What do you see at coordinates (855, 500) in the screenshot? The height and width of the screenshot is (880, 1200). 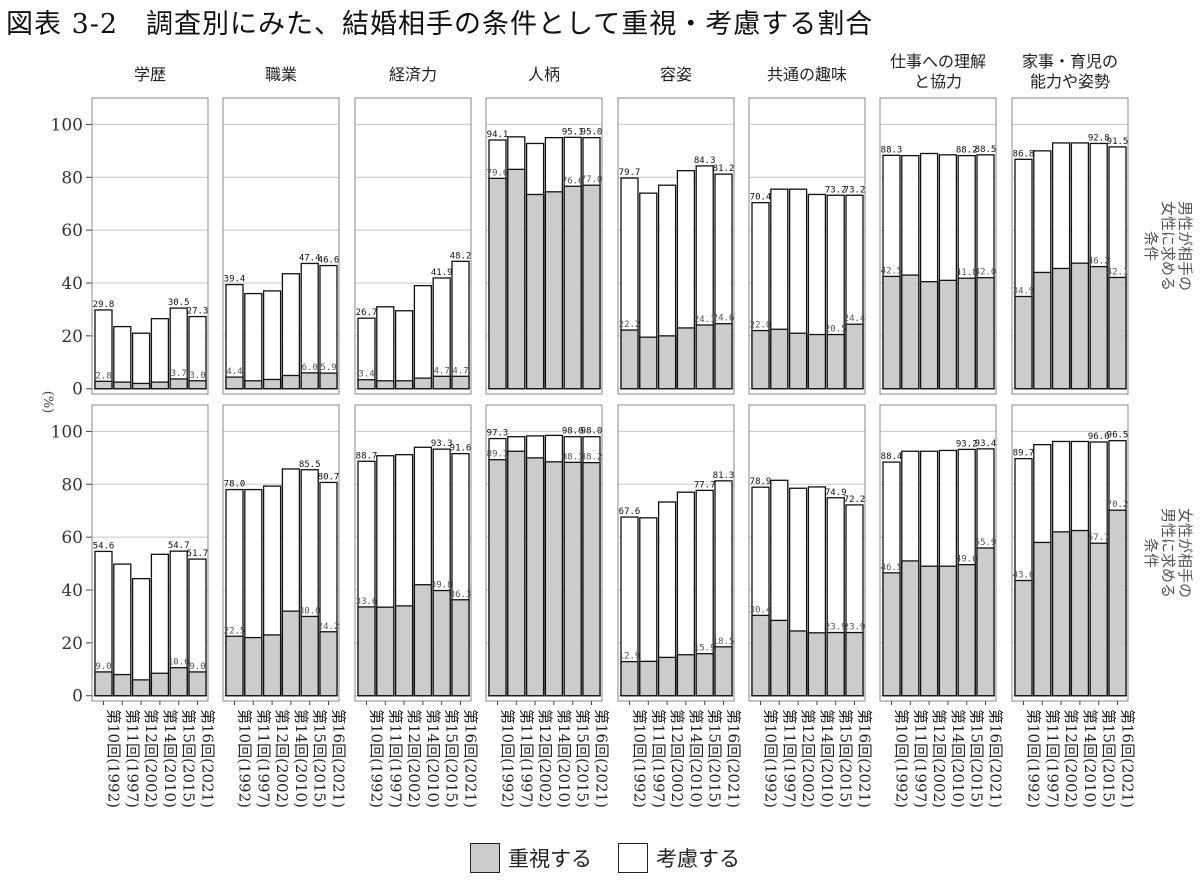 I see `total-value-label: 72.2` at bounding box center [855, 500].